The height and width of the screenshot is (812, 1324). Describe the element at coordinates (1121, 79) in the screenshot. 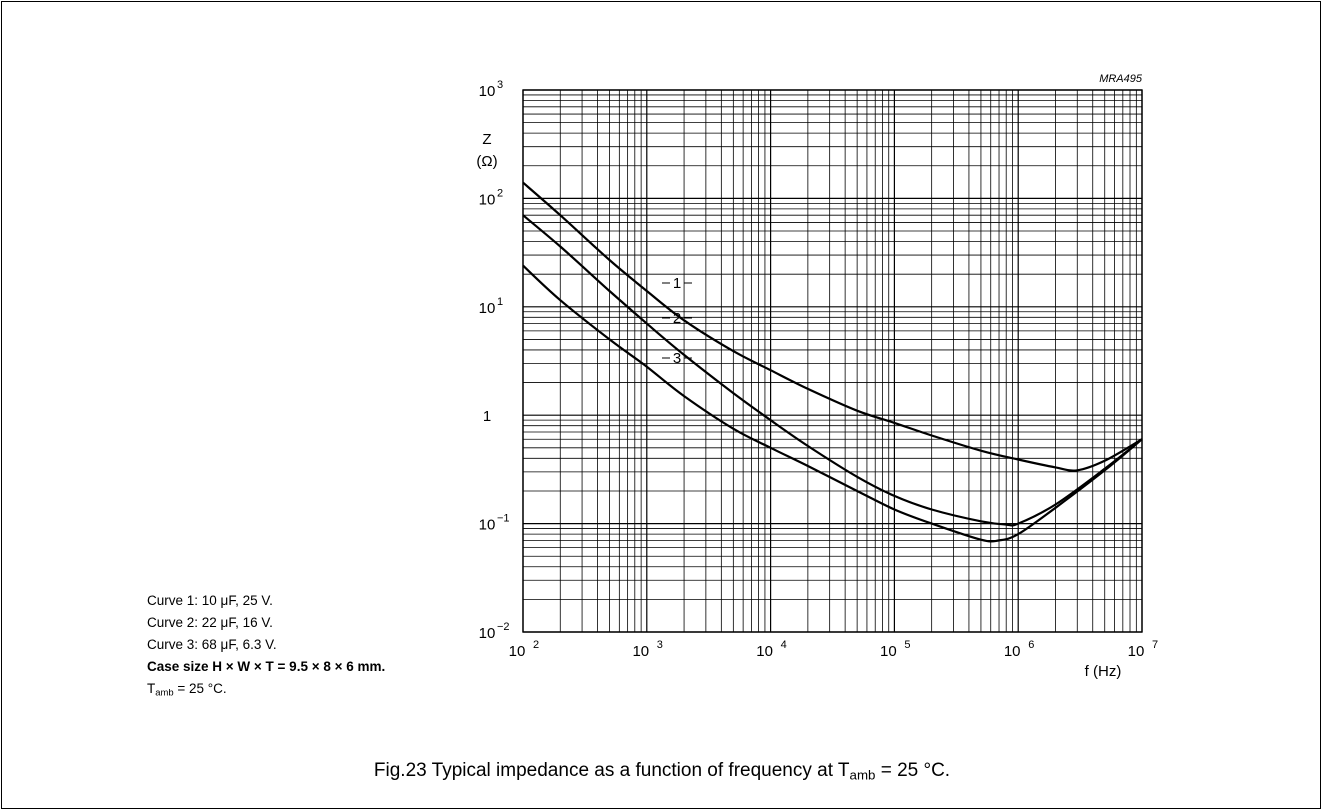

I see `figure-code: MRA495` at that location.